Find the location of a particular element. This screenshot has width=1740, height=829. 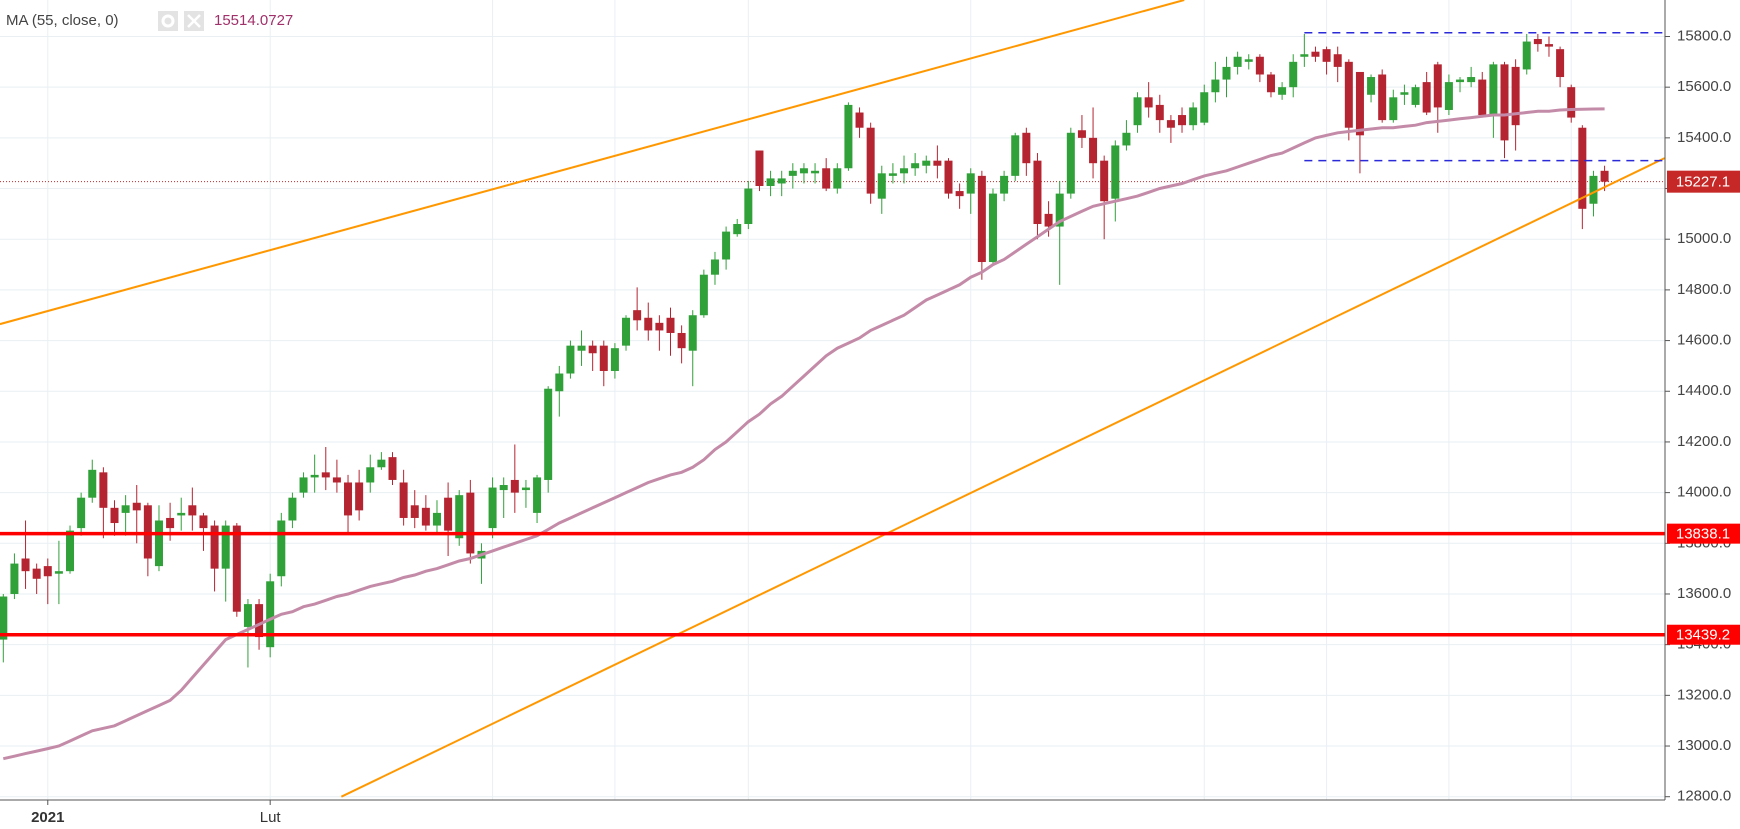

y-tick-label: 14600.0 is located at coordinates (1704, 340).